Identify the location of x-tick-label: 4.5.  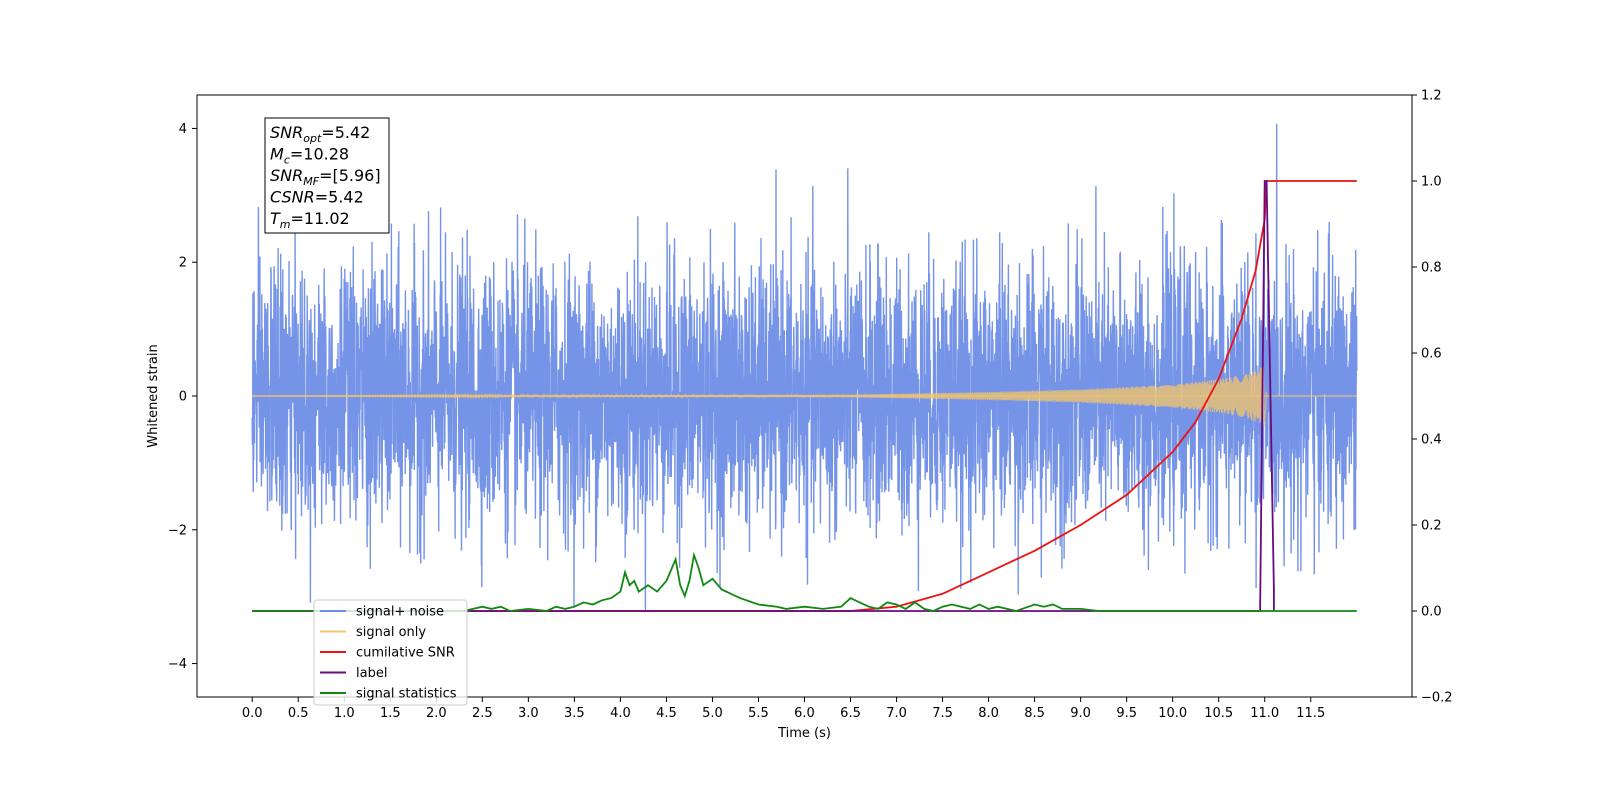
(666, 713).